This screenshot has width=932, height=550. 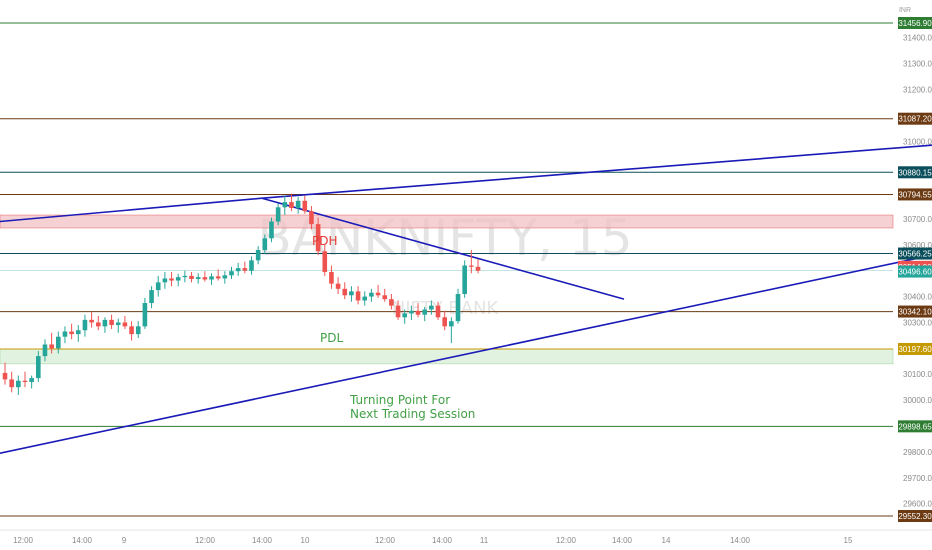 What do you see at coordinates (915, 312) in the screenshot?
I see `level-price-tag-5-text: 30342.10` at bounding box center [915, 312].